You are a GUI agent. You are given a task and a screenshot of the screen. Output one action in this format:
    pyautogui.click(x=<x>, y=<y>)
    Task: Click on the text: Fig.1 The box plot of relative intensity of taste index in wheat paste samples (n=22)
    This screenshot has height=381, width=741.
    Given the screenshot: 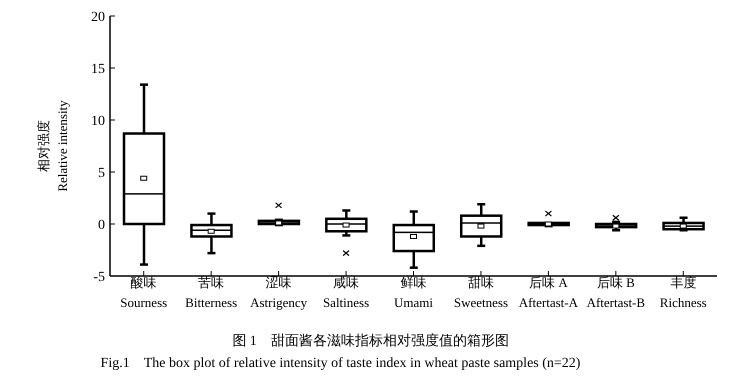 What is the action you would take?
    pyautogui.click(x=341, y=363)
    